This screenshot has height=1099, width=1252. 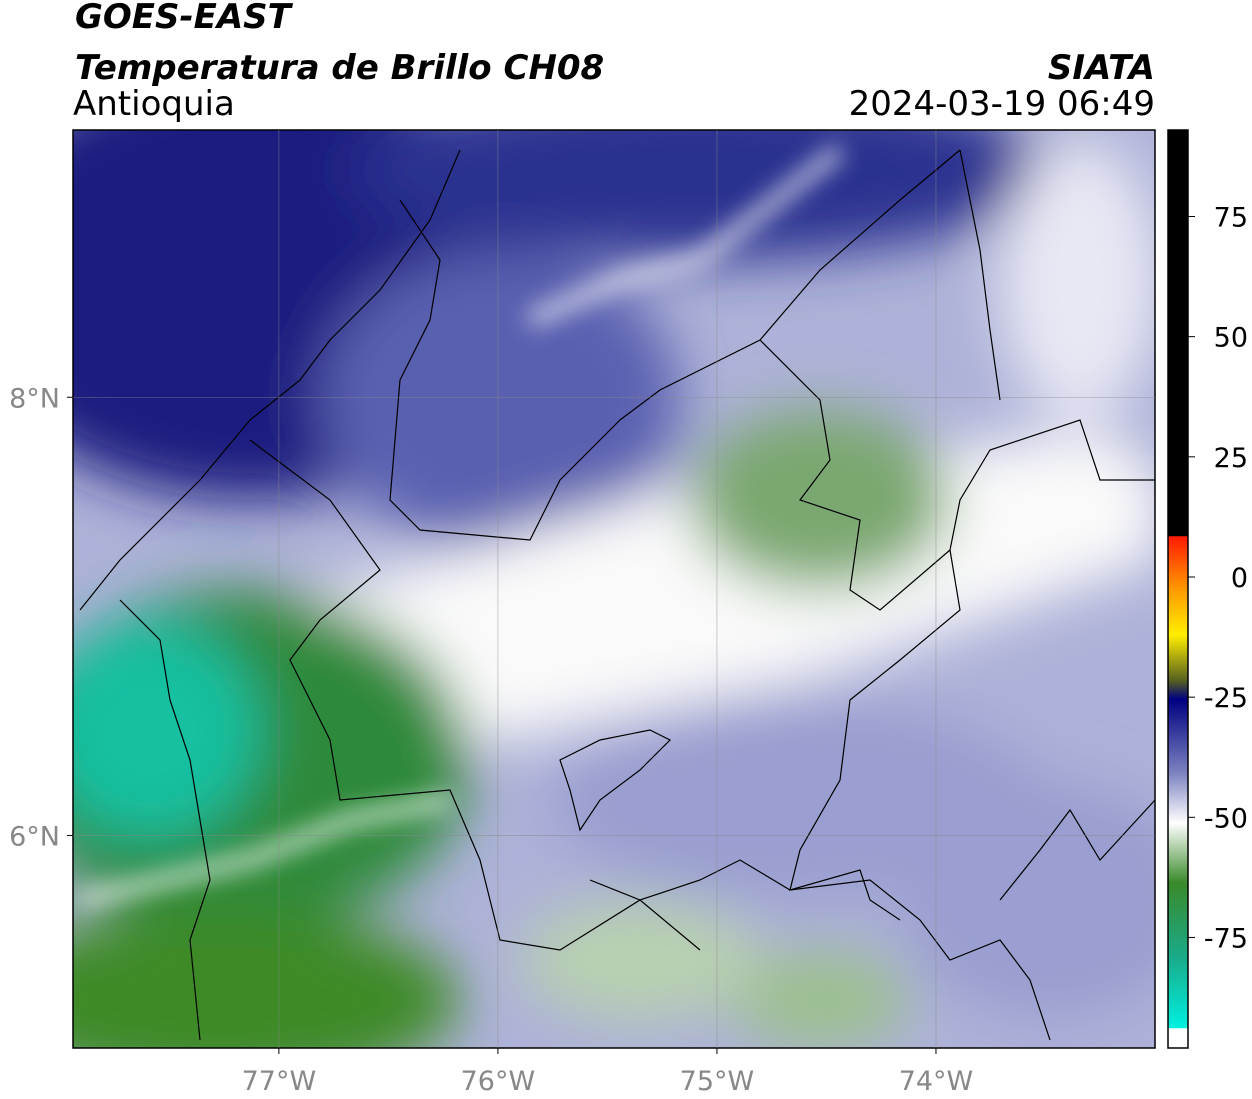 I want to click on colorbar-tick-label: 50, so click(x=1231, y=338).